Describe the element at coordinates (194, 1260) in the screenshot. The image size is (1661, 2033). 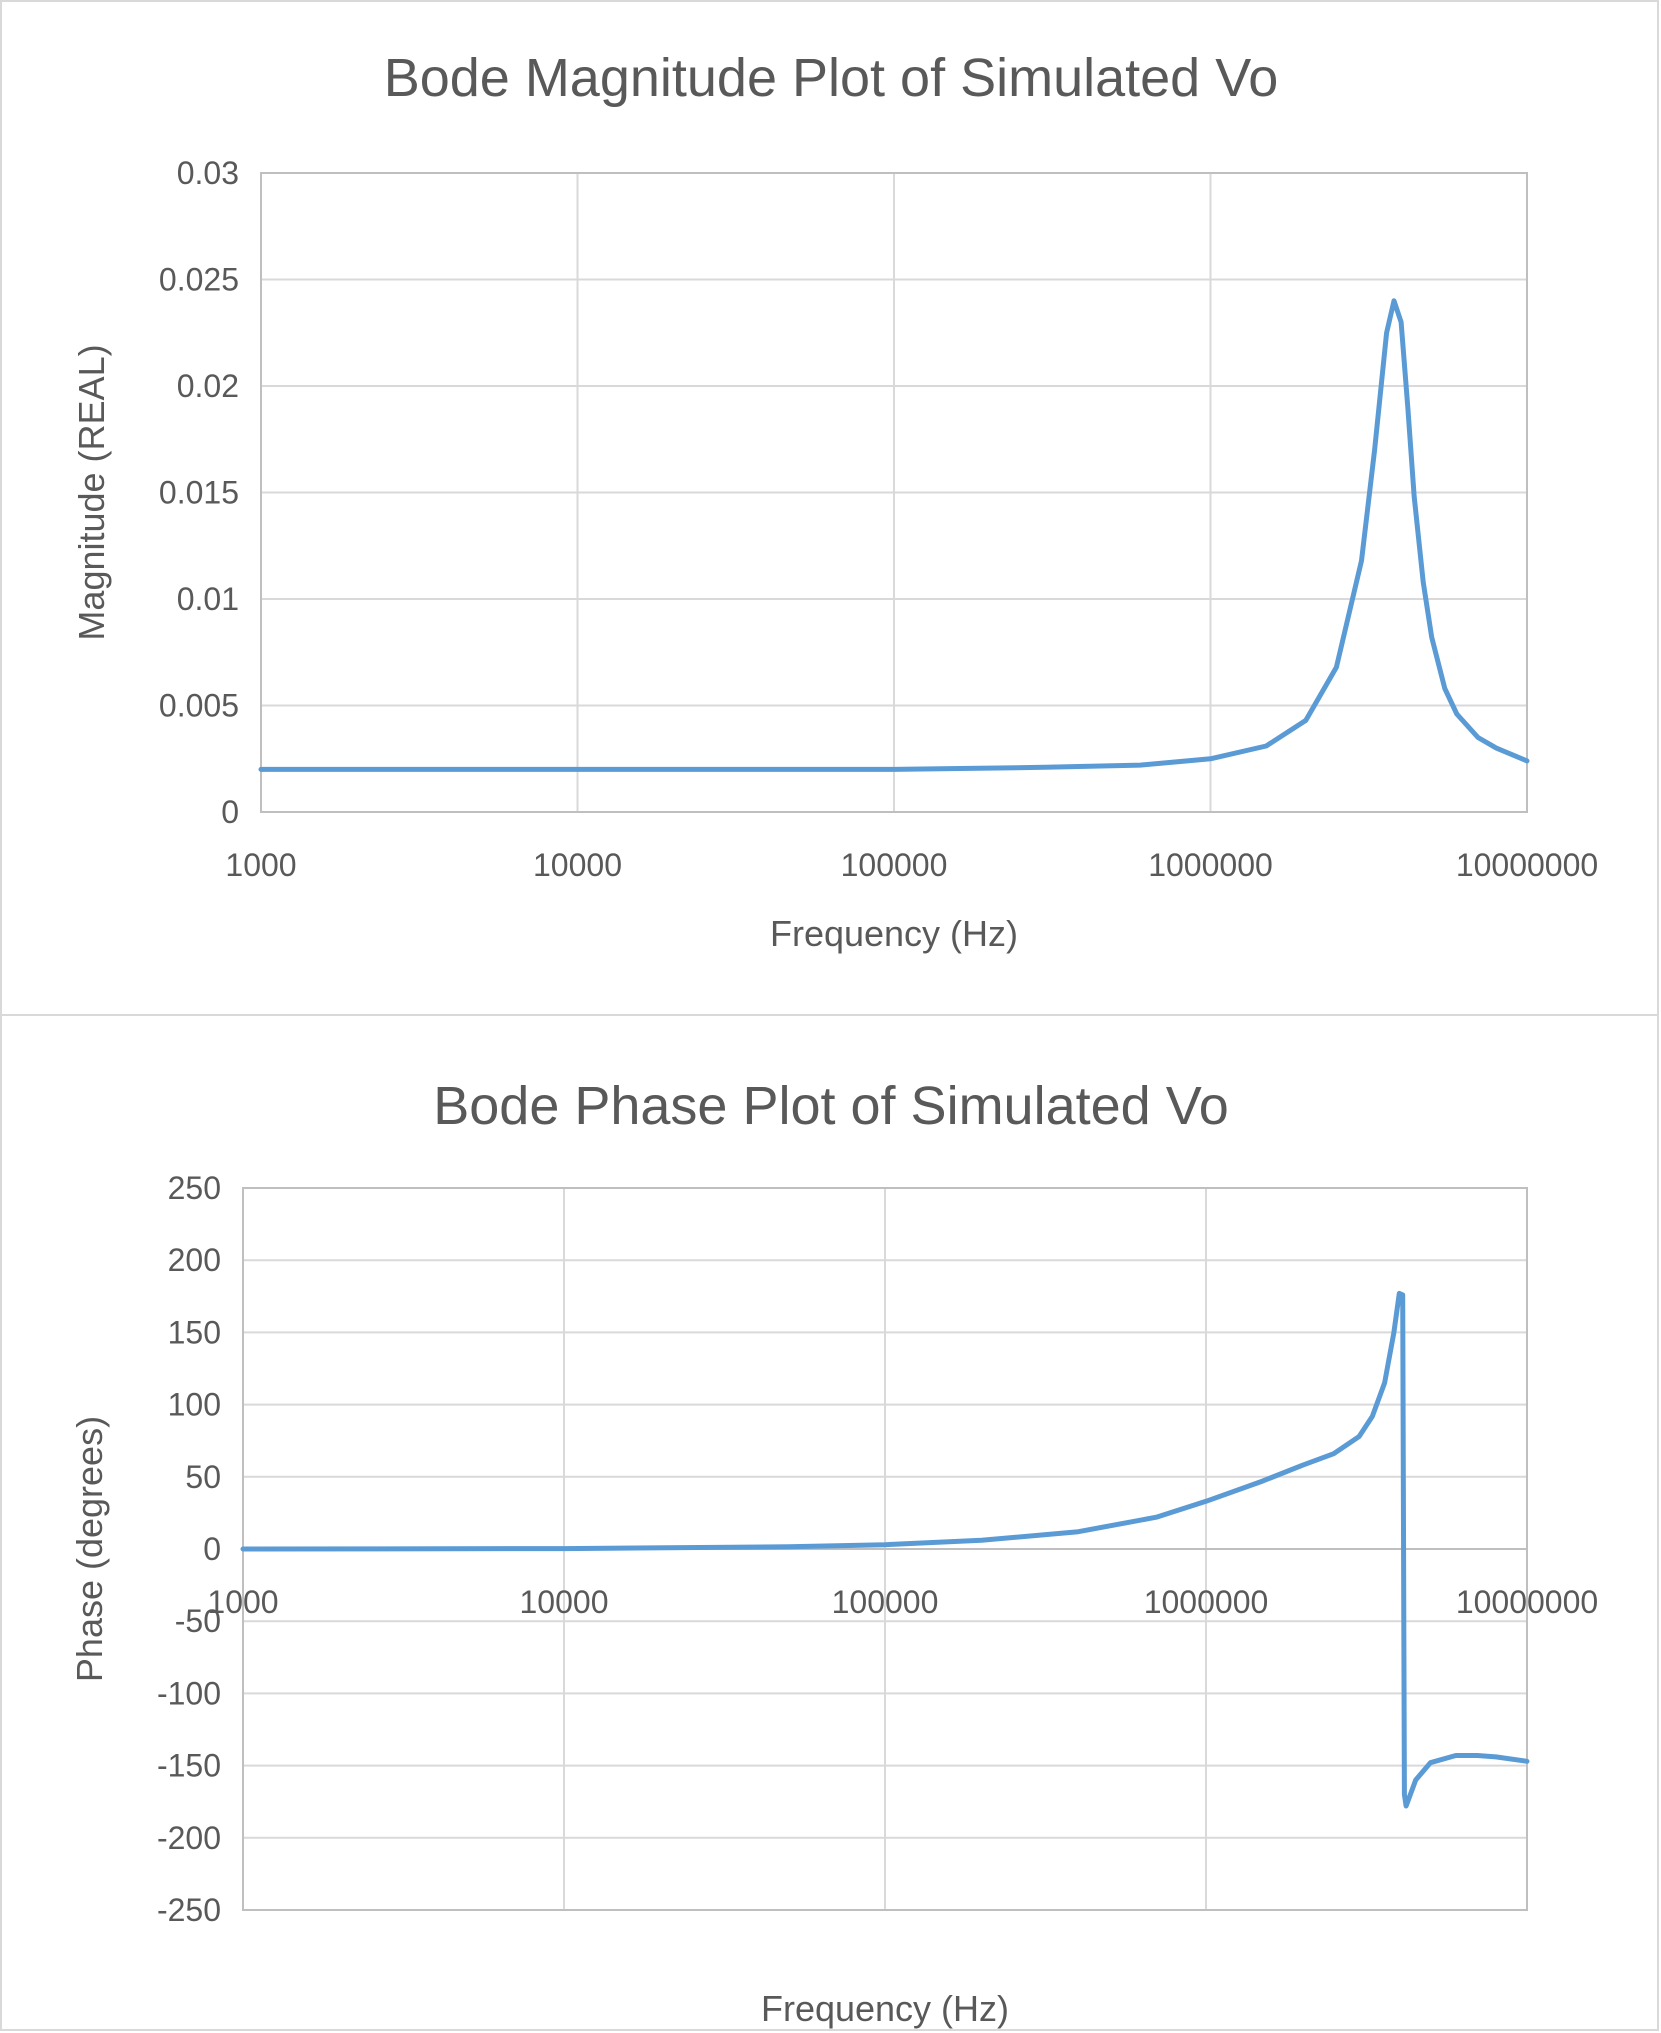
I see `y-tick-label: 200` at that location.